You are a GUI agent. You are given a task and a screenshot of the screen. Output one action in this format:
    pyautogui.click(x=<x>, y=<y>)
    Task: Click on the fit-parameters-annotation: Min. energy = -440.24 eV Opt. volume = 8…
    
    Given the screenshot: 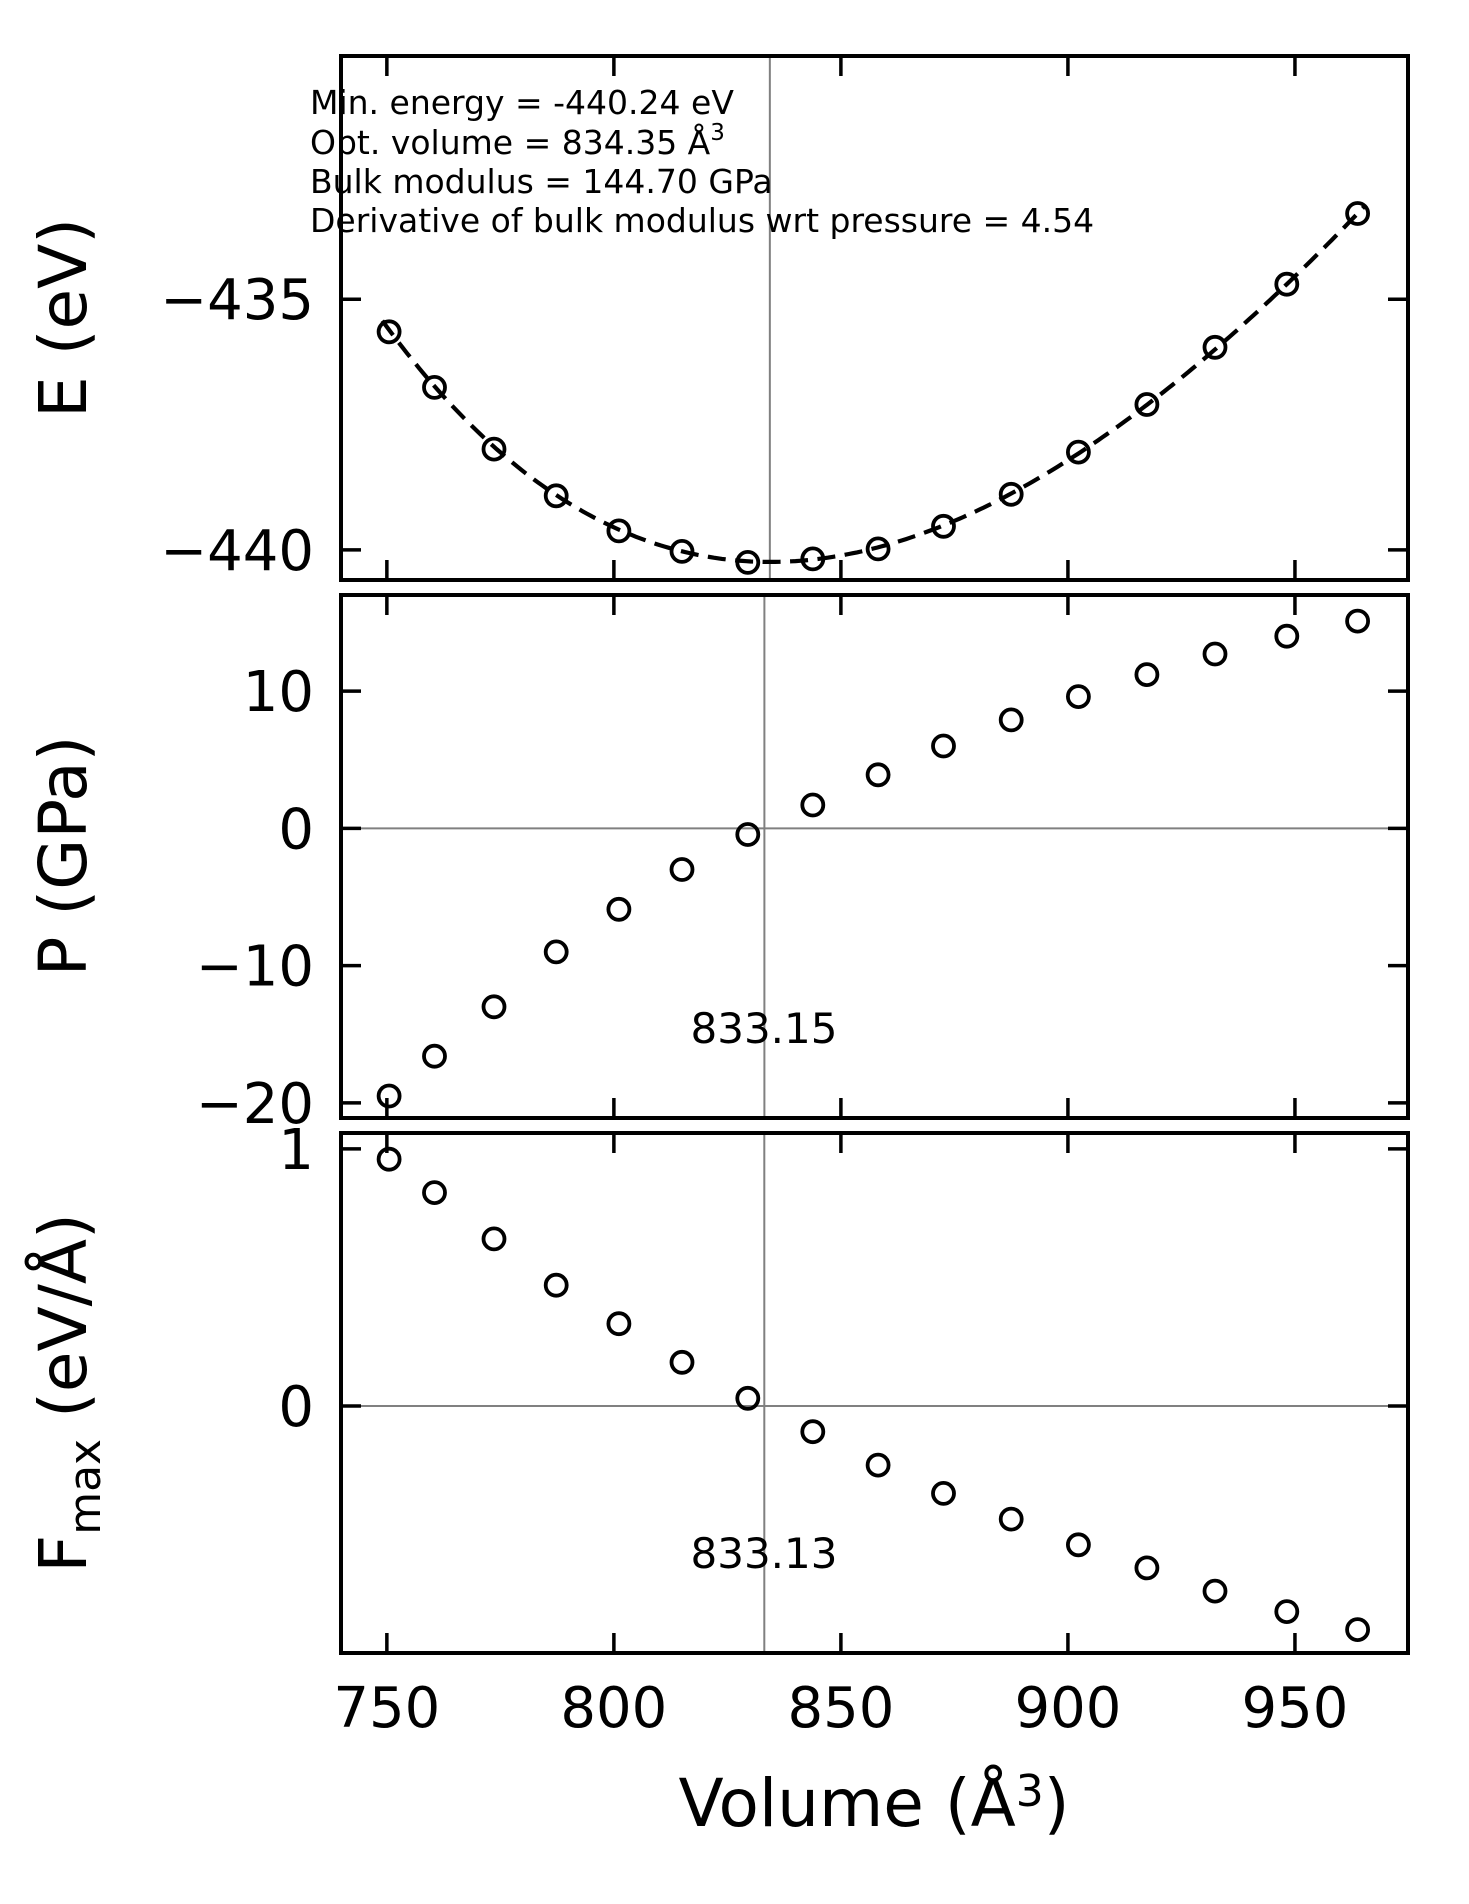 What is the action you would take?
    pyautogui.click(x=702, y=161)
    